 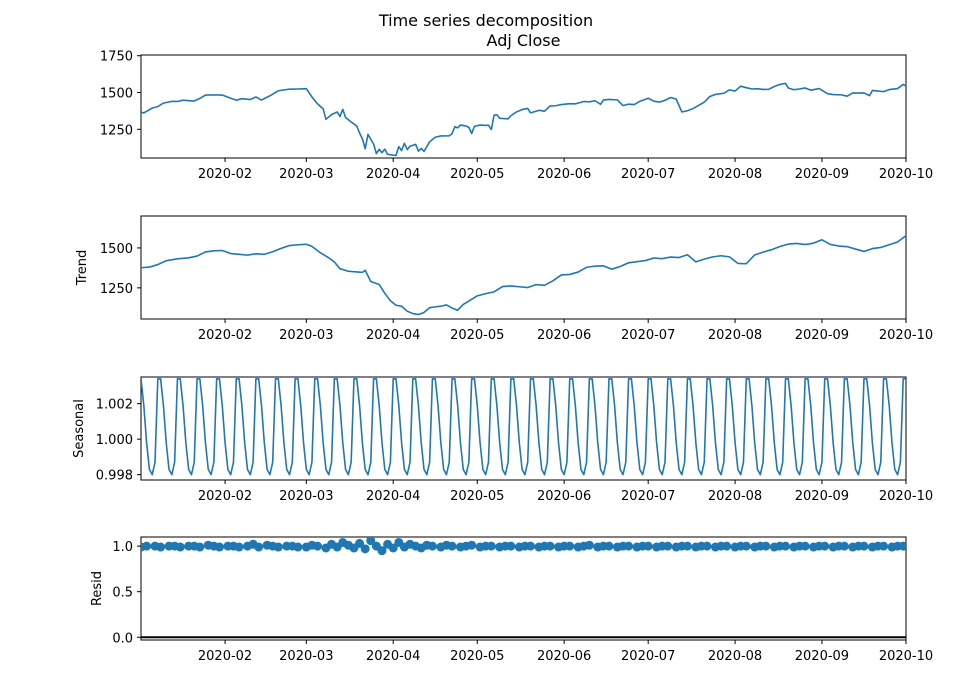 What do you see at coordinates (114, 440) in the screenshot?
I see `y-tick-label: 1.000` at bounding box center [114, 440].